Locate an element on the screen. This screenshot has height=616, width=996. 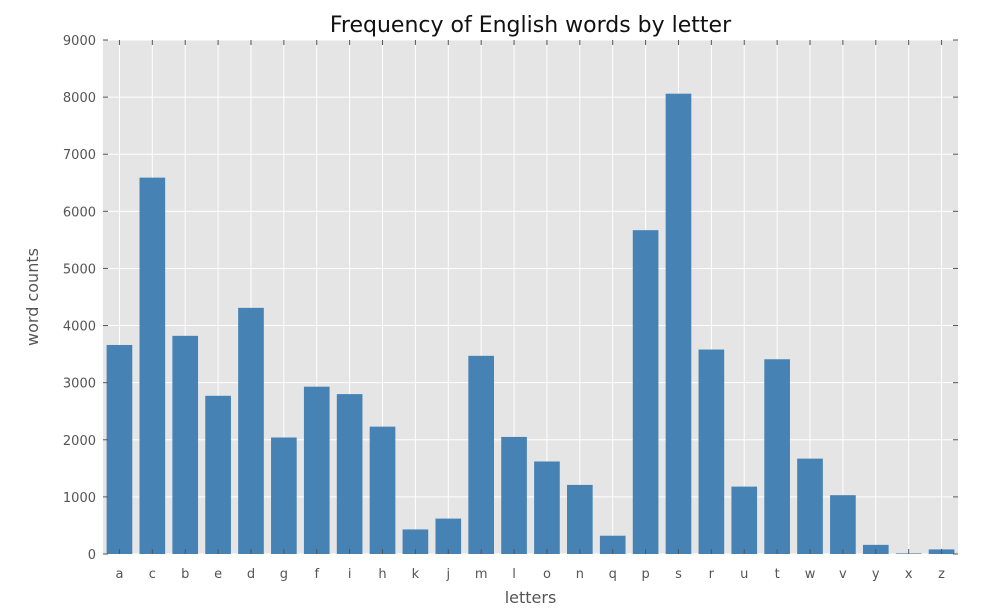
y-tick-label: 7000 is located at coordinates (79, 155).